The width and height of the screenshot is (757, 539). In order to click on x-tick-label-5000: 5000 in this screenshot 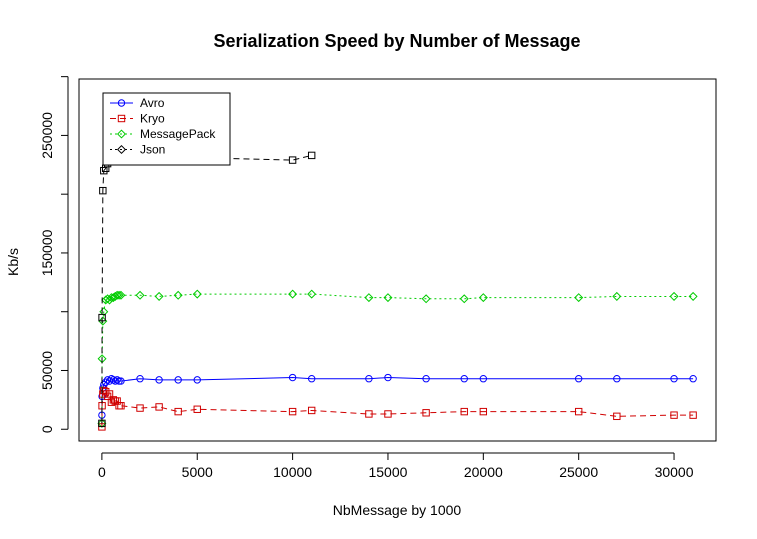, I will do `click(197, 472)`.